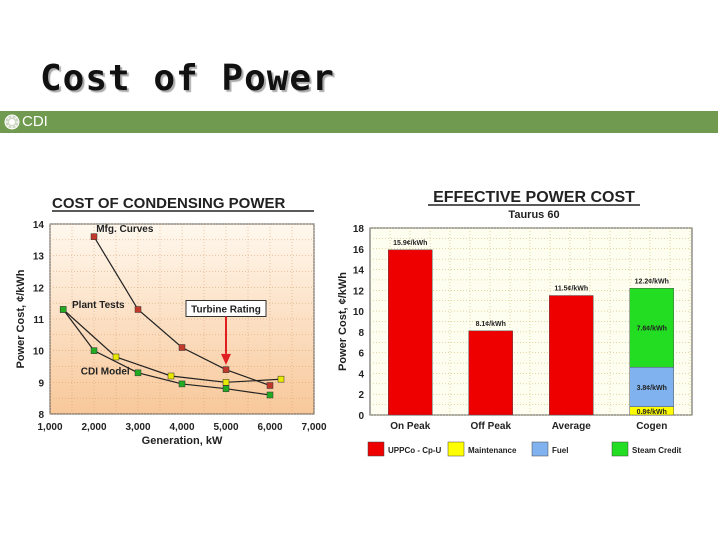 This screenshot has height=540, width=720. Describe the element at coordinates (225, 427) in the screenshot. I see `left-x-tick-label: 5,000` at that location.